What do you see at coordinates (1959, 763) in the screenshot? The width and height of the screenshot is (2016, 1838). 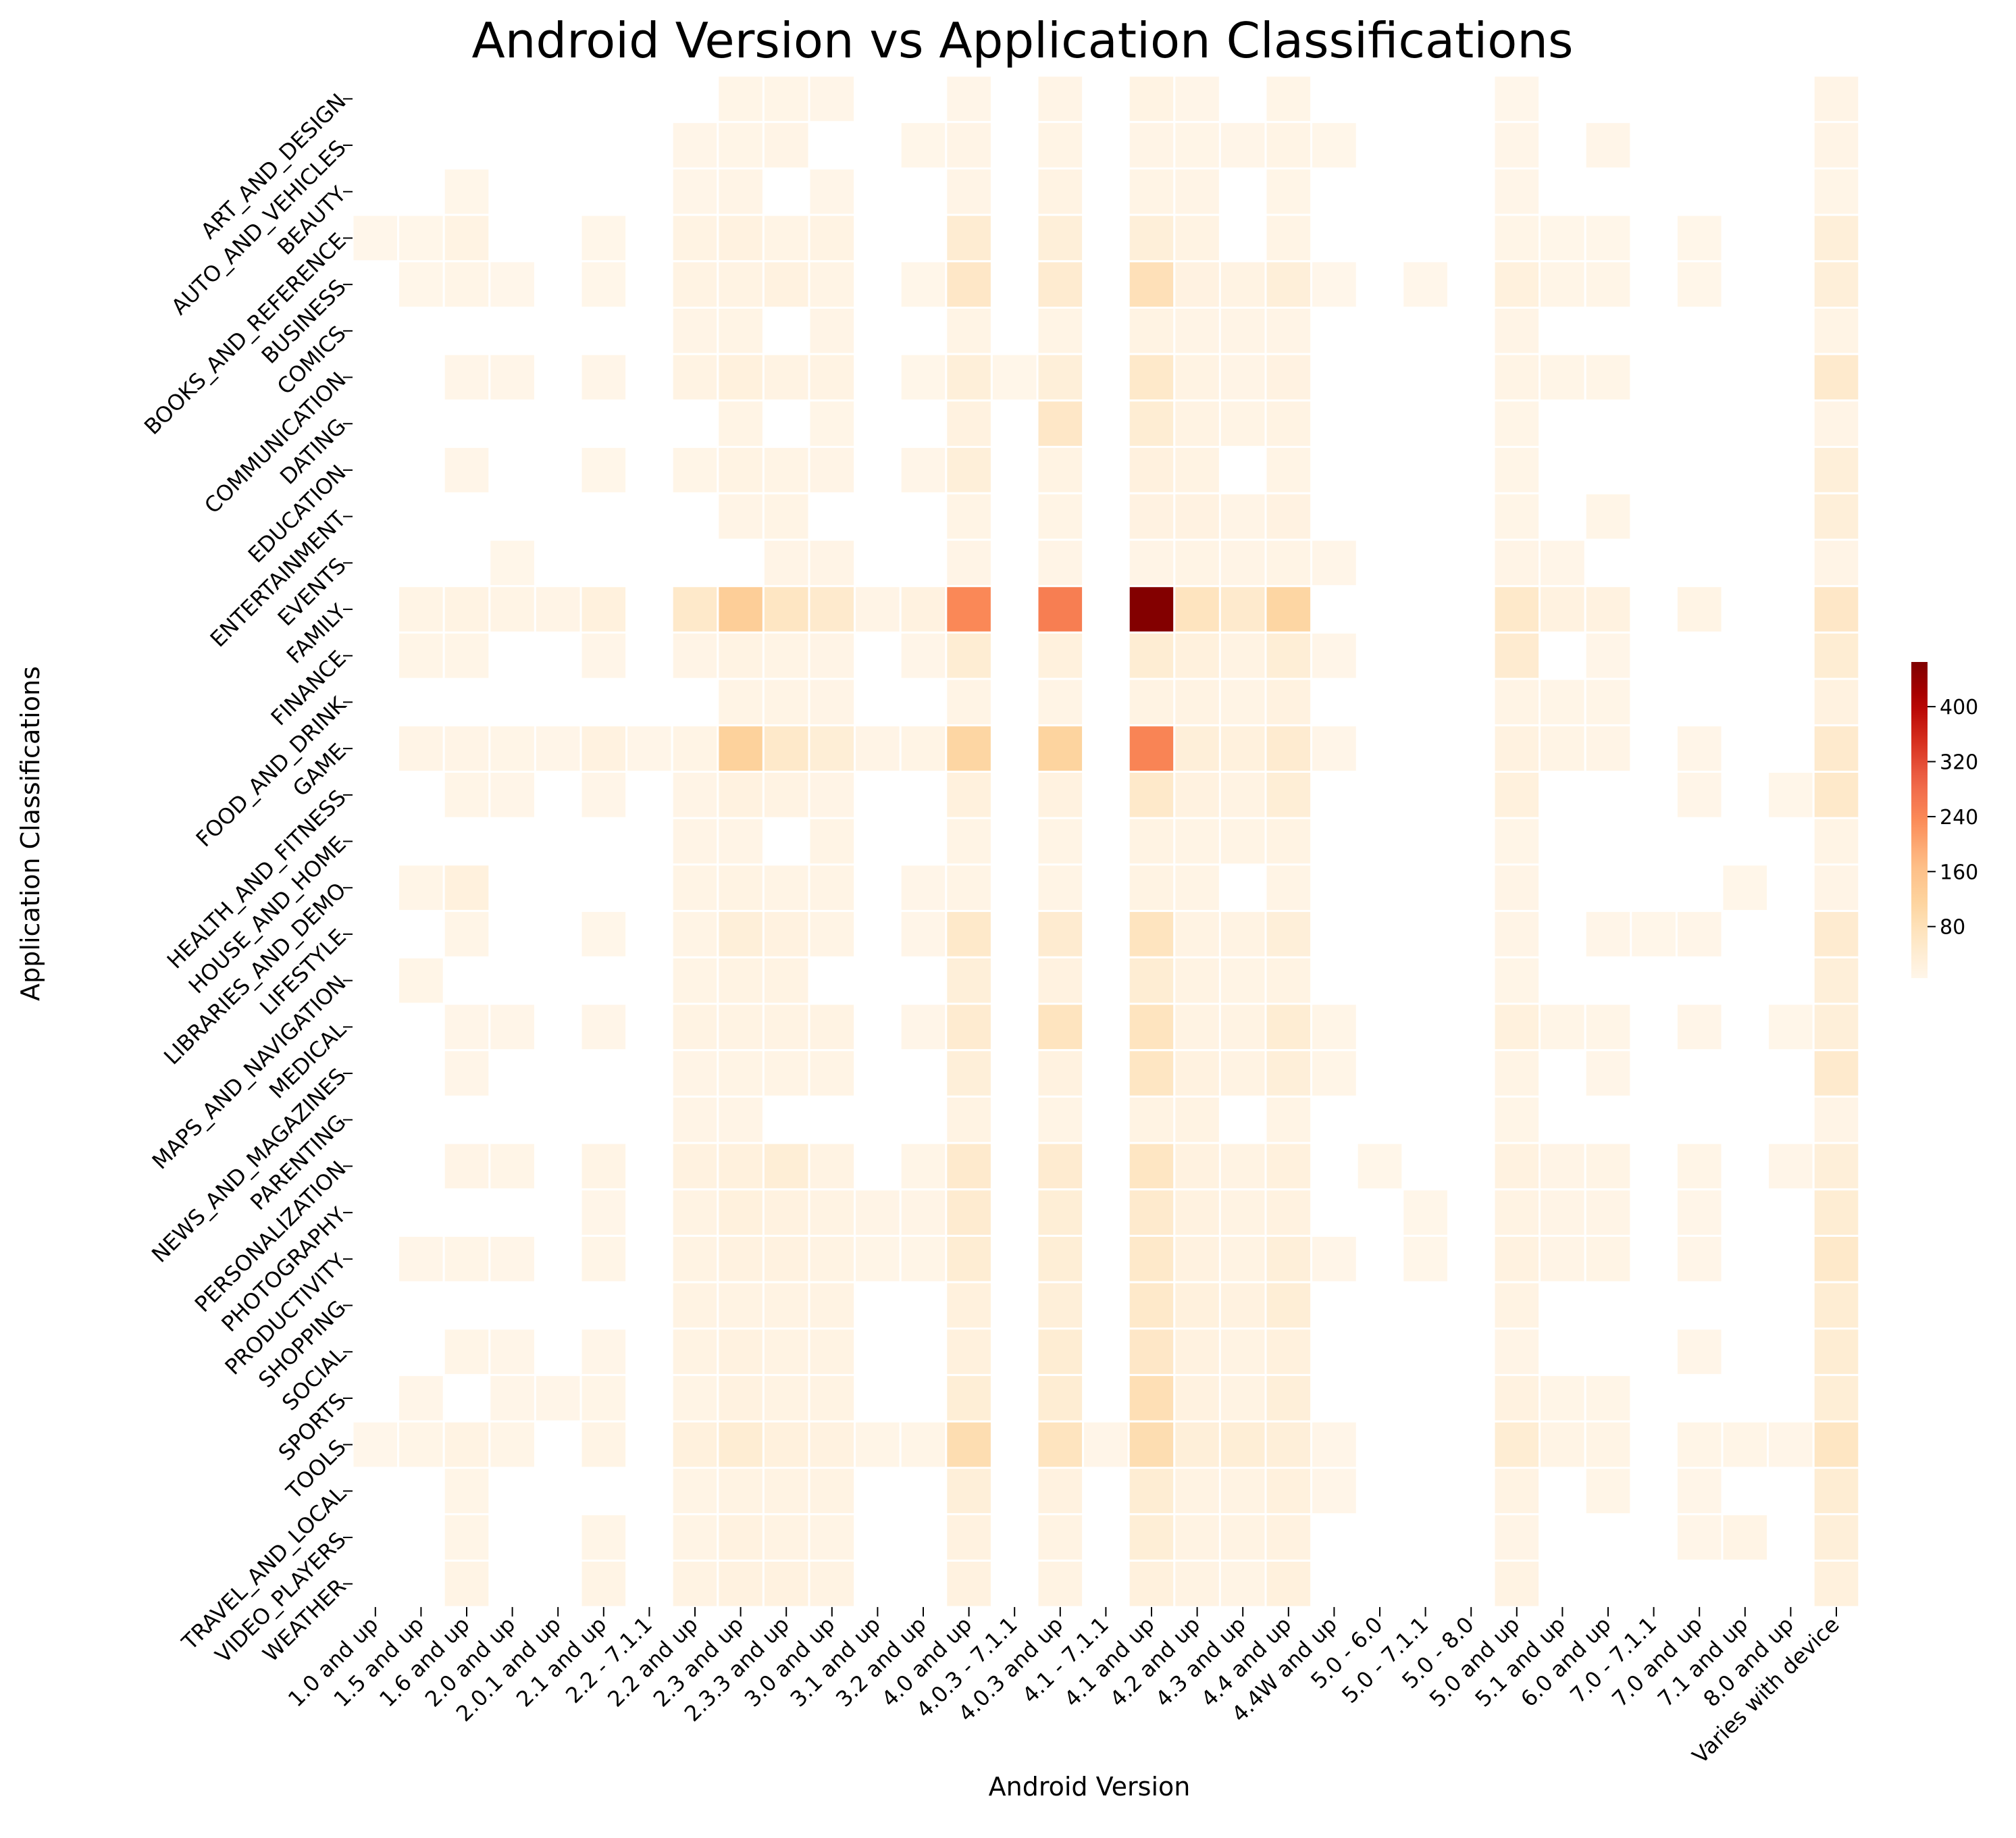 I see `colorbar-tick-label: 320` at bounding box center [1959, 763].